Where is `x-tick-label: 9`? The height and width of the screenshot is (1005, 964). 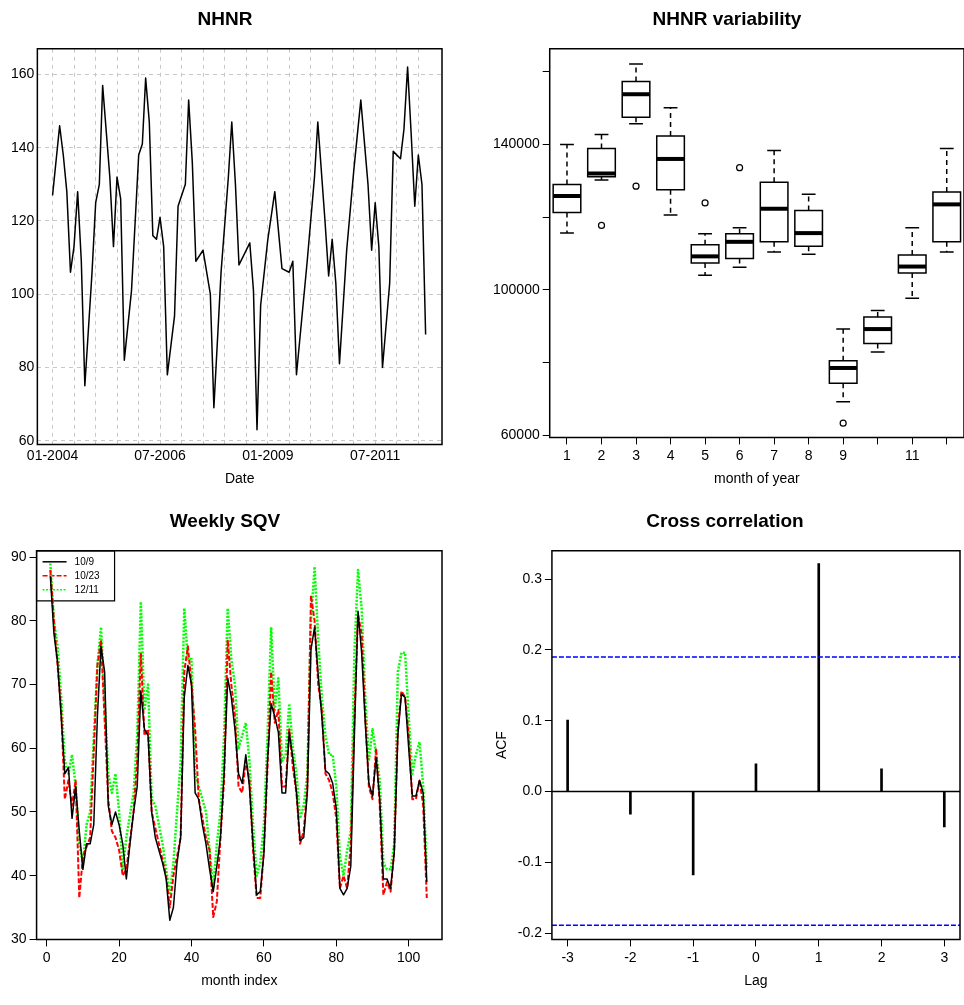 x-tick-label: 9 is located at coordinates (843, 454).